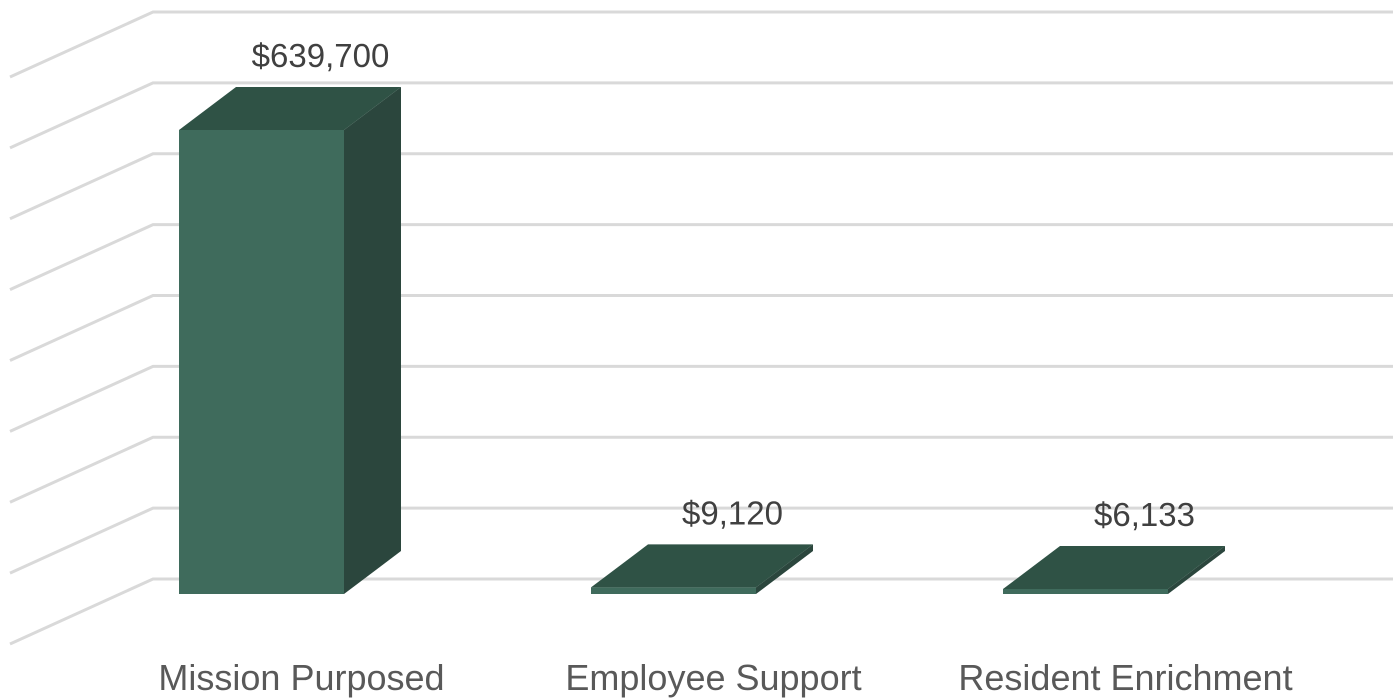  Describe the element at coordinates (301, 677) in the screenshot. I see `category-label: Mission Purposed` at that location.